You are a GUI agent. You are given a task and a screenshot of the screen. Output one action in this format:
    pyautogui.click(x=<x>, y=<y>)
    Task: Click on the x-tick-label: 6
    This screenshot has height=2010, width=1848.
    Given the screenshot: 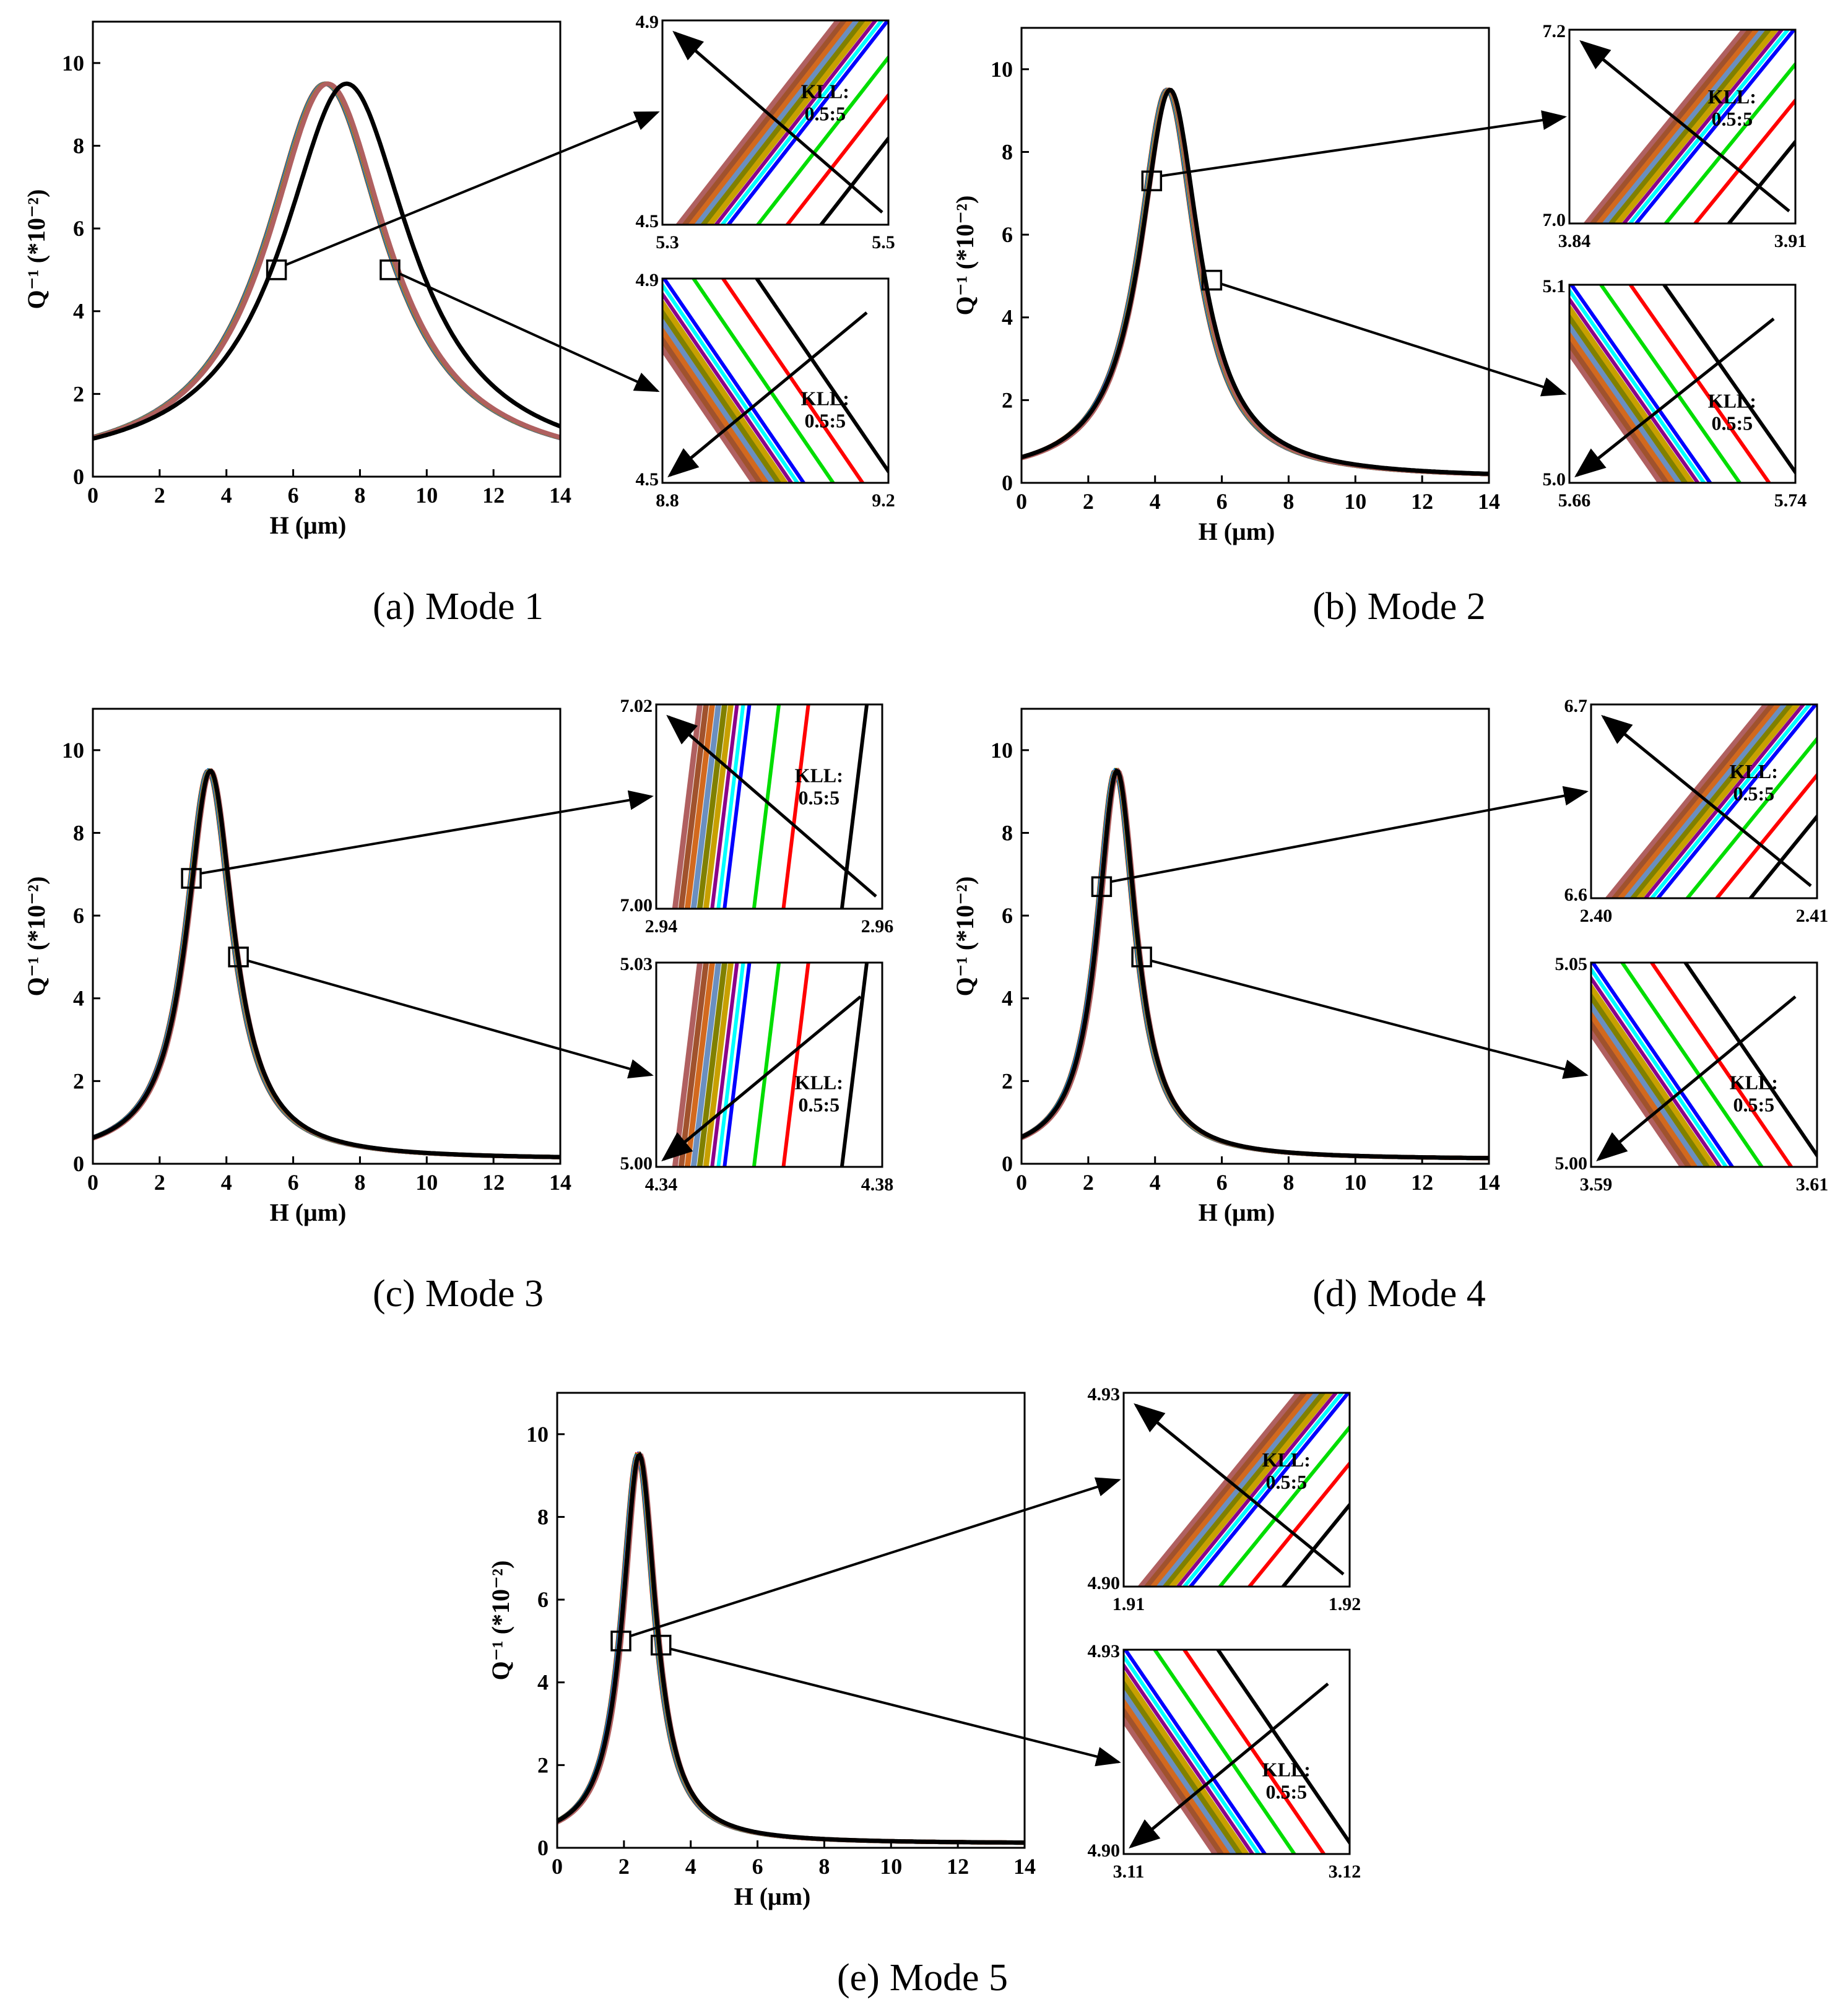 What is the action you would take?
    pyautogui.click(x=293, y=495)
    